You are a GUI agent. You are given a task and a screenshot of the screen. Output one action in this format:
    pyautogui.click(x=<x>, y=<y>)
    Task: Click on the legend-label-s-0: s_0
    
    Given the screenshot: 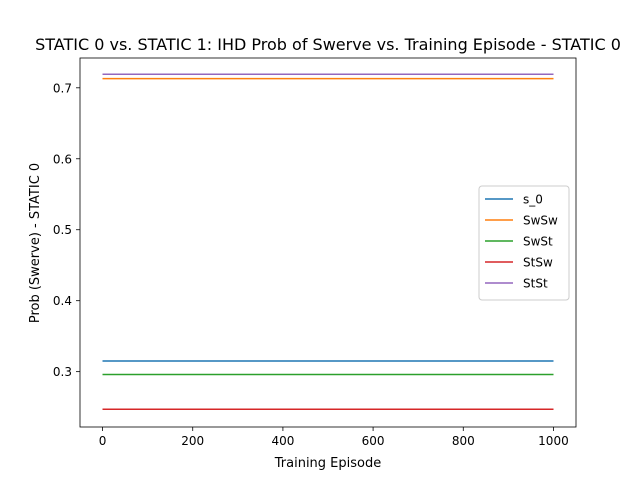 What is the action you would take?
    pyautogui.click(x=533, y=200)
    